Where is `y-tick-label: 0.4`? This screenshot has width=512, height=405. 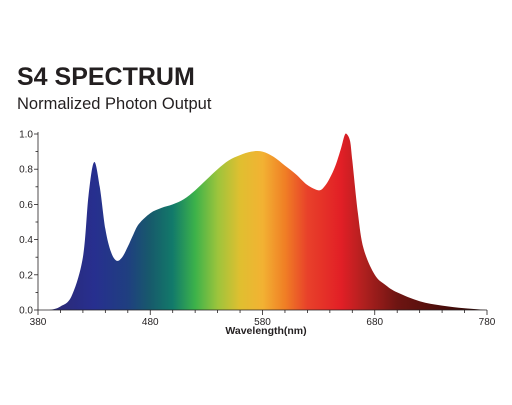
y-tick-label: 0.4 is located at coordinates (26, 240).